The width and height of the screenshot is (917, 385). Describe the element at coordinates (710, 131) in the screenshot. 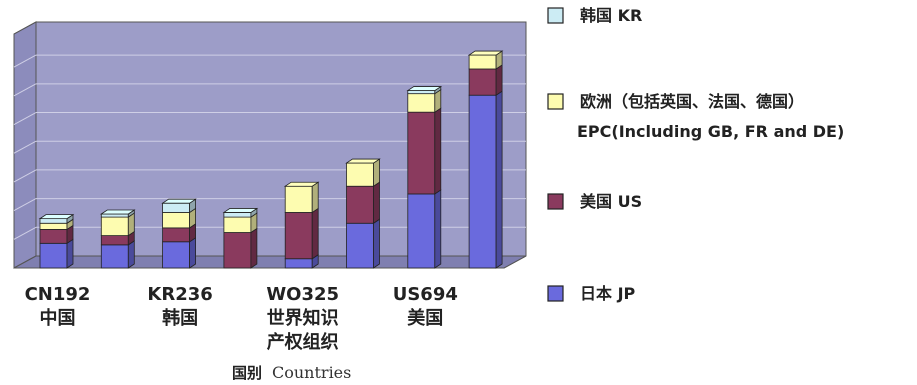

I see `legend-label: EPC(Including GB, FR and DE)` at that location.